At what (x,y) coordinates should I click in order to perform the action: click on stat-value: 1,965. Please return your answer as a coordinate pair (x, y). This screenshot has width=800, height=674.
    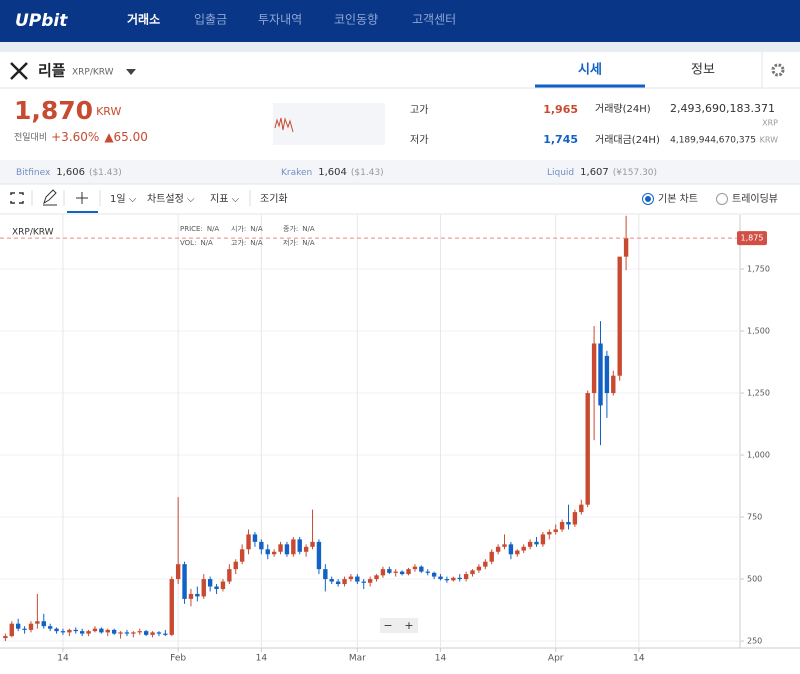
    Looking at the image, I should click on (560, 109).